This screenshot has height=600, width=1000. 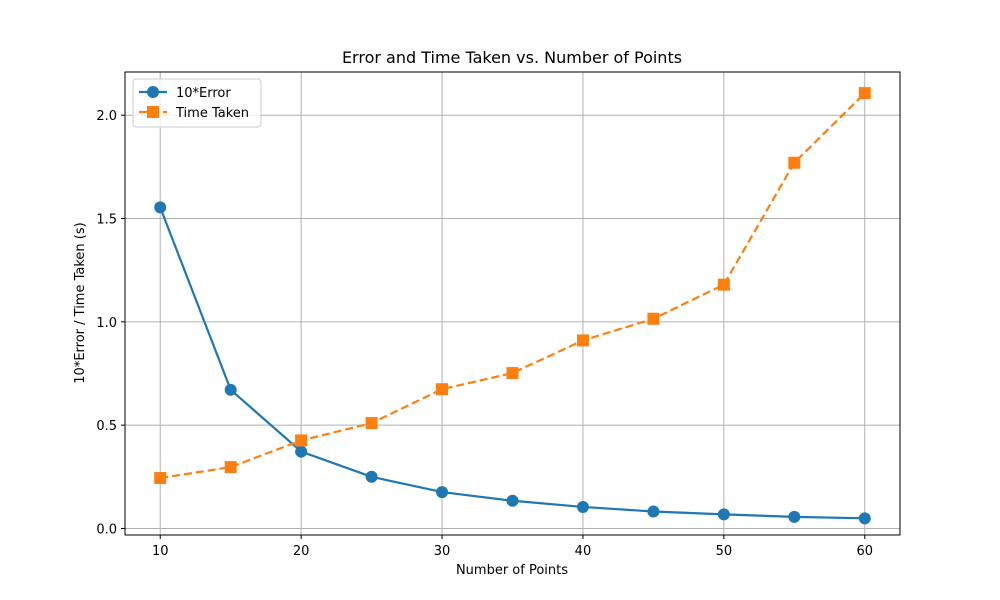 What do you see at coordinates (106, 220) in the screenshot?
I see `y-tick-label: 1.5` at bounding box center [106, 220].